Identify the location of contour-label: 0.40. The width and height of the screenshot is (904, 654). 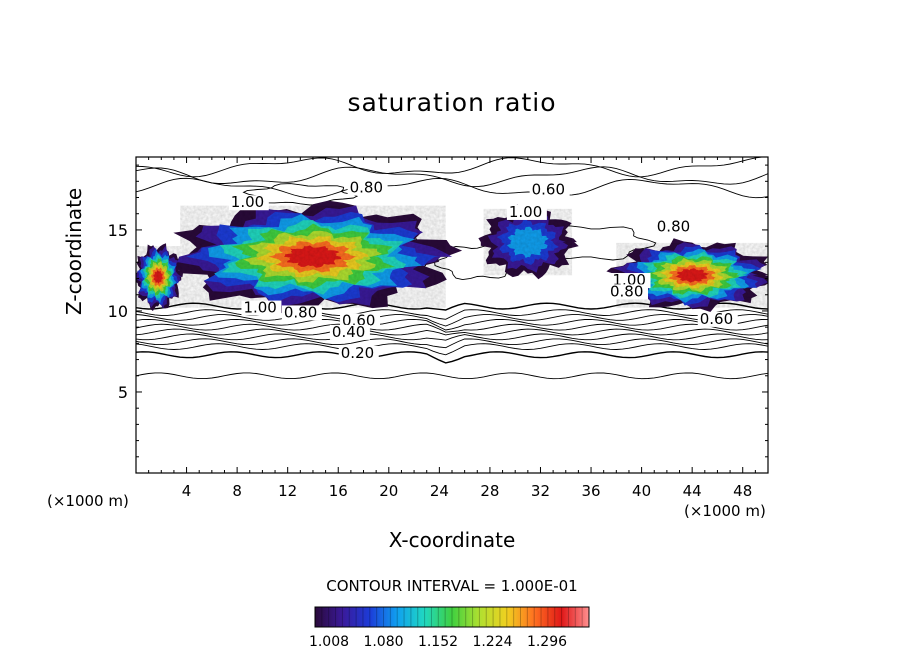
(348, 332).